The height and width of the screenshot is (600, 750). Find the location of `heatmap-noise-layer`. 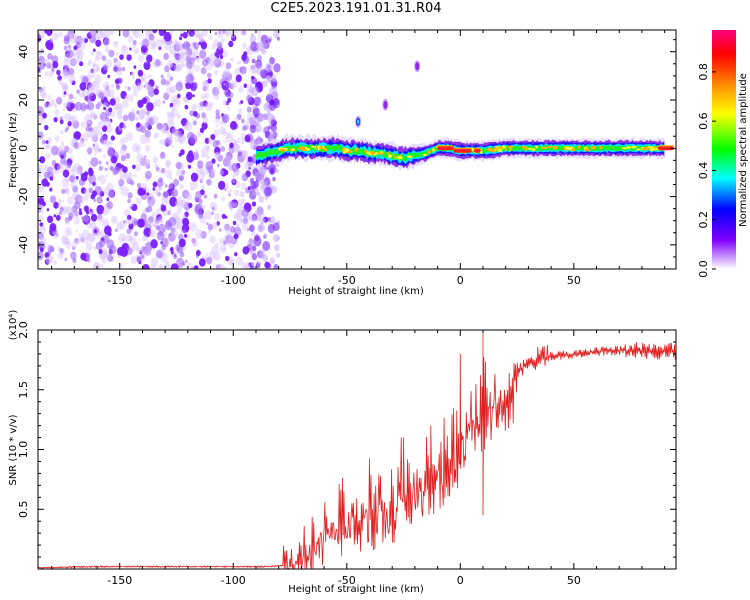

heatmap-noise-layer is located at coordinates (159, 149).